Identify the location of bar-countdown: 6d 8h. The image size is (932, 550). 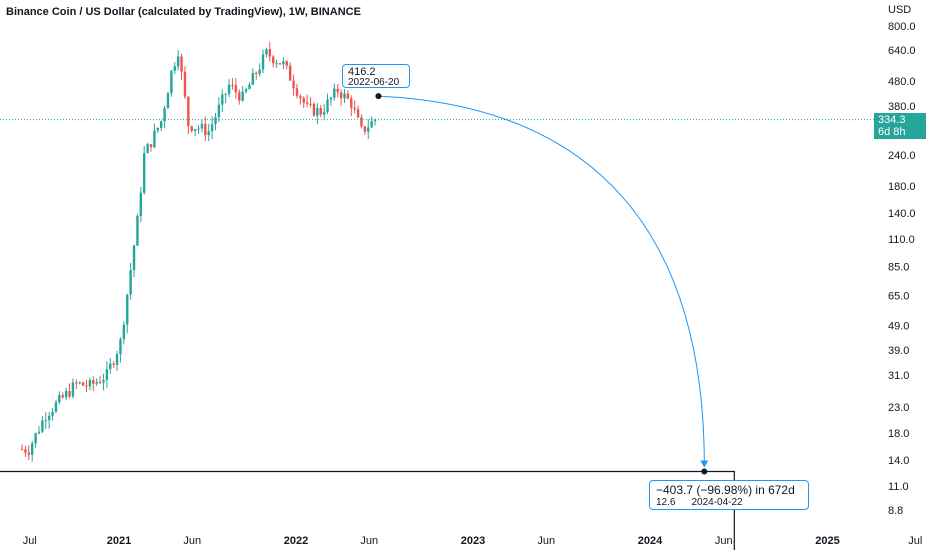
(892, 132).